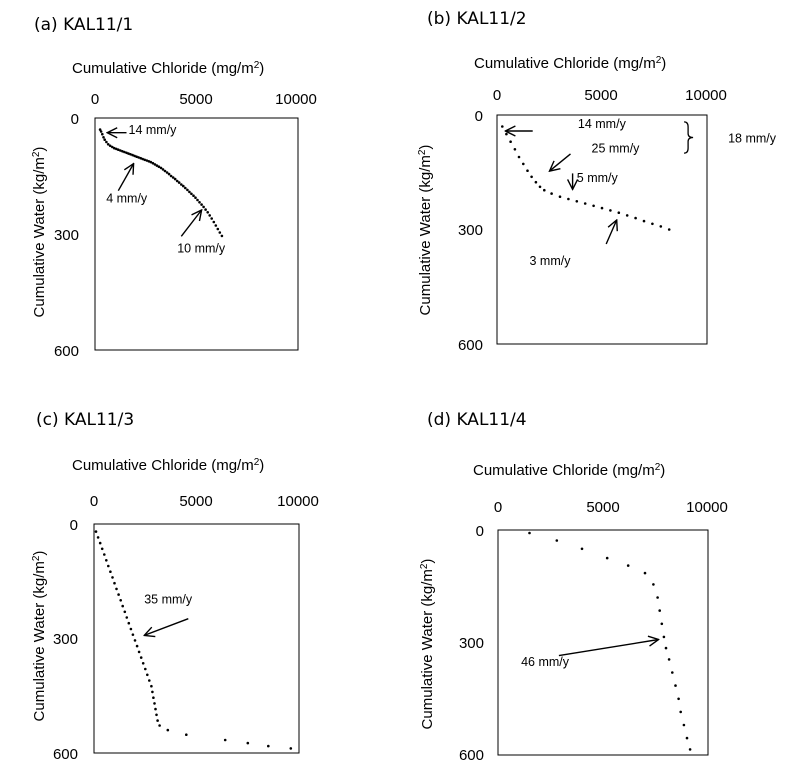 Image resolution: width=795 pixels, height=762 pixels. I want to click on data-points, so click(193, 640).